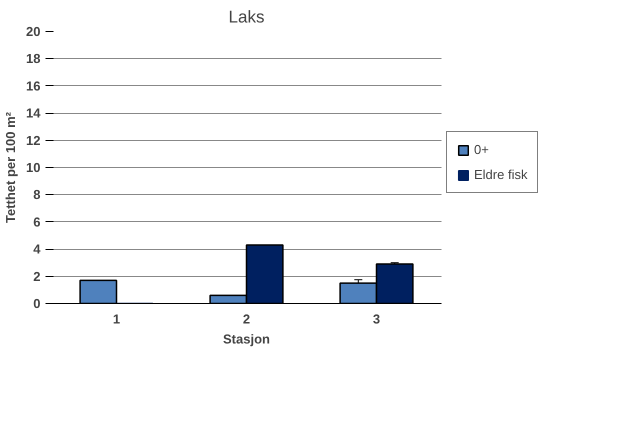  Describe the element at coordinates (37, 194) in the screenshot. I see `y-tick-label: 8` at that location.